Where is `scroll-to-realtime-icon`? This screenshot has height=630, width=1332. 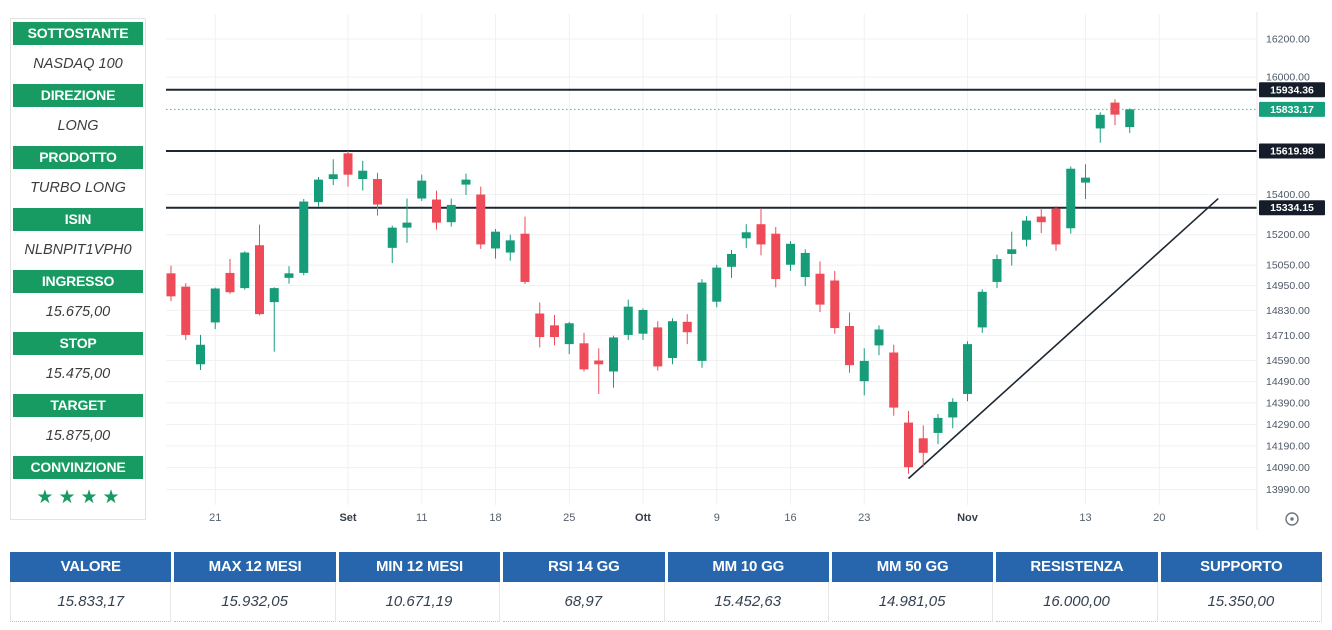
scroll-to-realtime-icon is located at coordinates (1292, 519).